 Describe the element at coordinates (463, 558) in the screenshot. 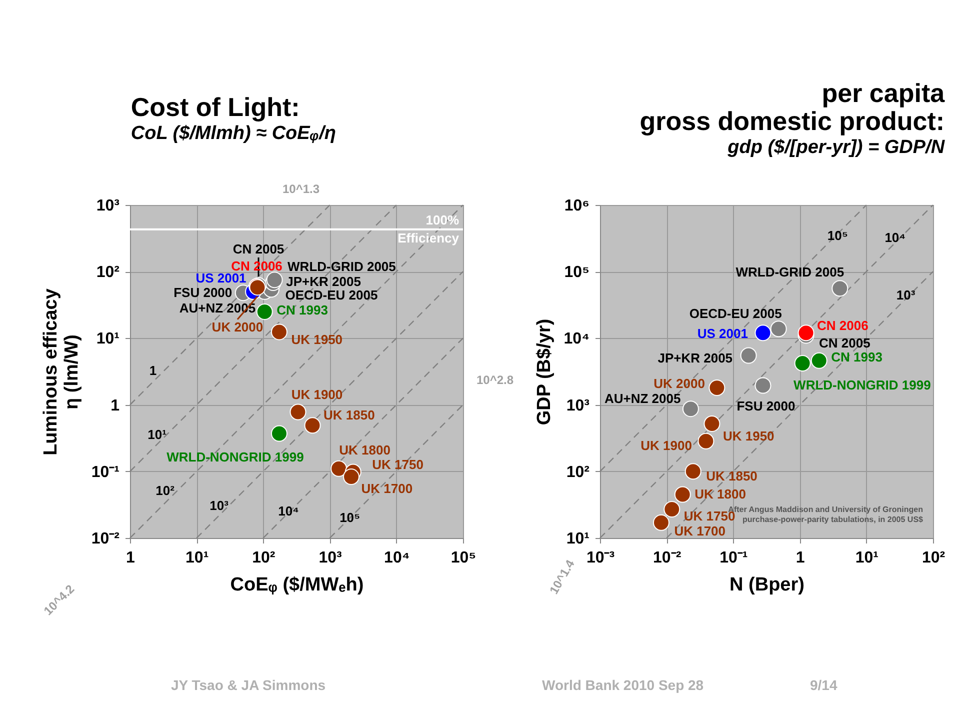

I see `x-tick-label: 10⁵` at that location.